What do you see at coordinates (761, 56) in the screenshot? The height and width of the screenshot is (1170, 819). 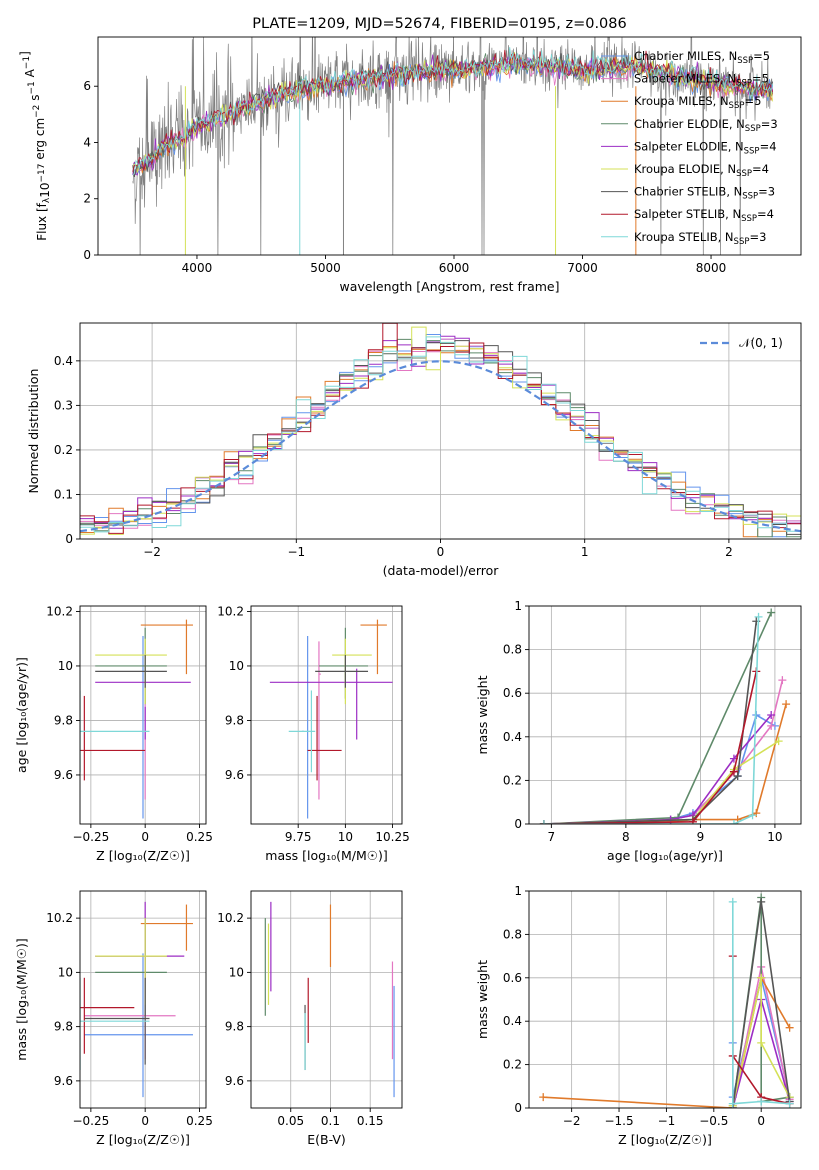 I see `legend-tail: =5` at bounding box center [761, 56].